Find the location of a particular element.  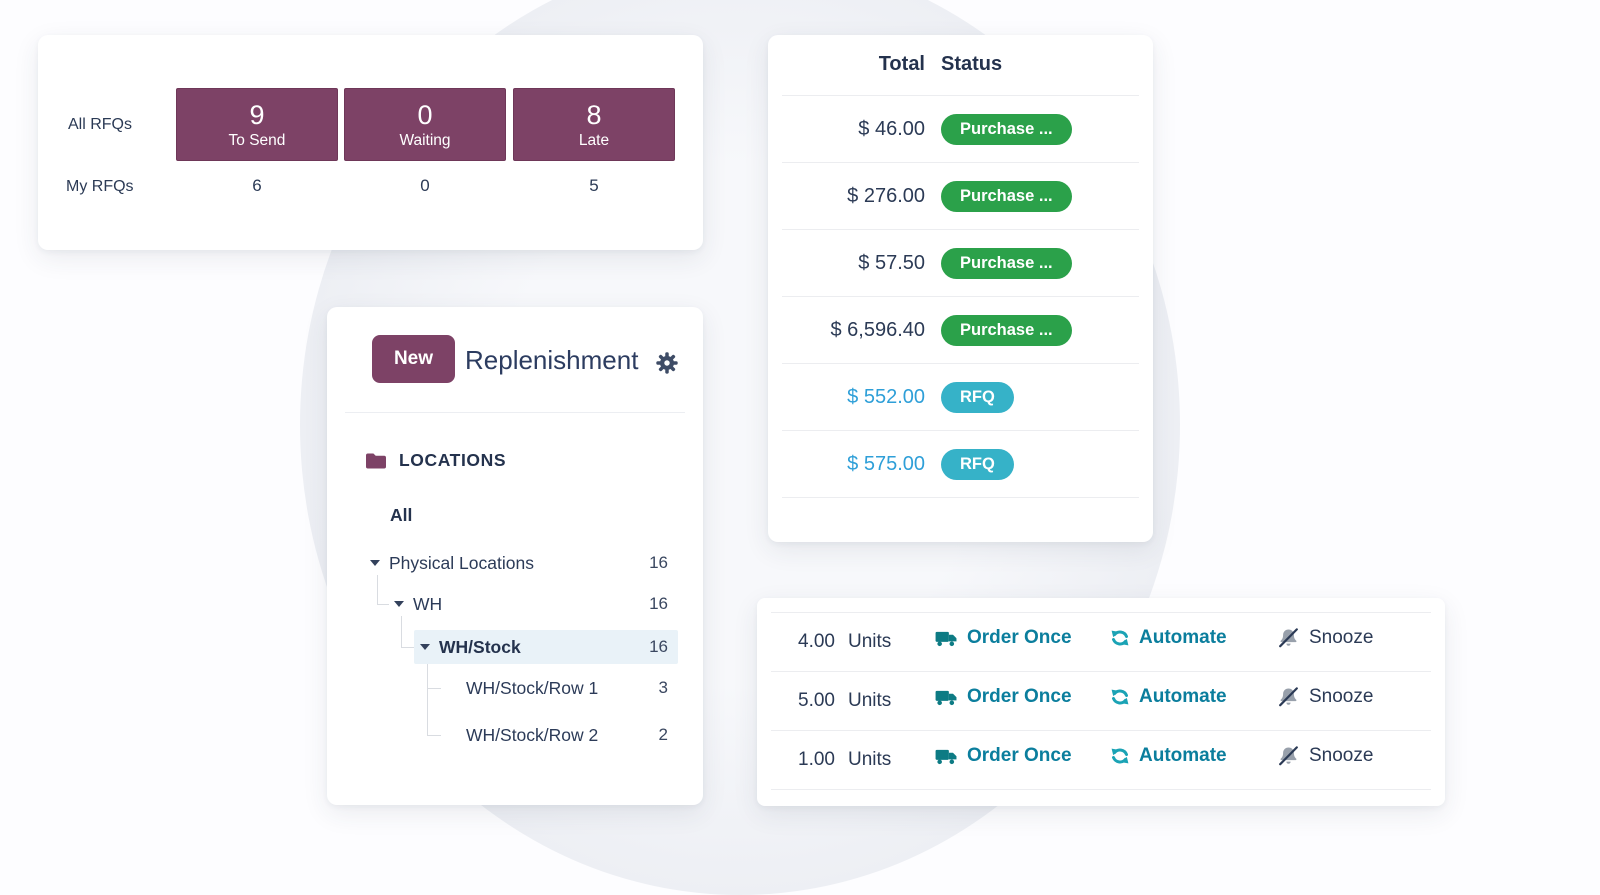

header-divider is located at coordinates (515, 412).